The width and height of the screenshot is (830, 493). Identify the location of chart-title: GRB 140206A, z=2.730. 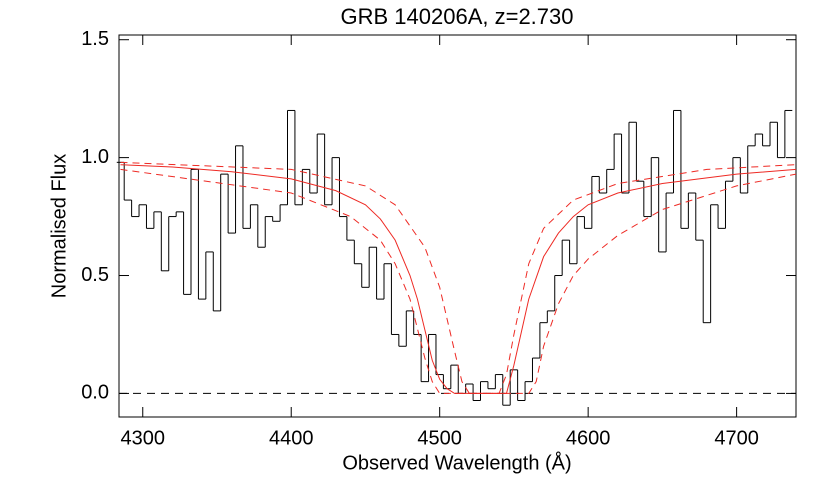
(457, 16).